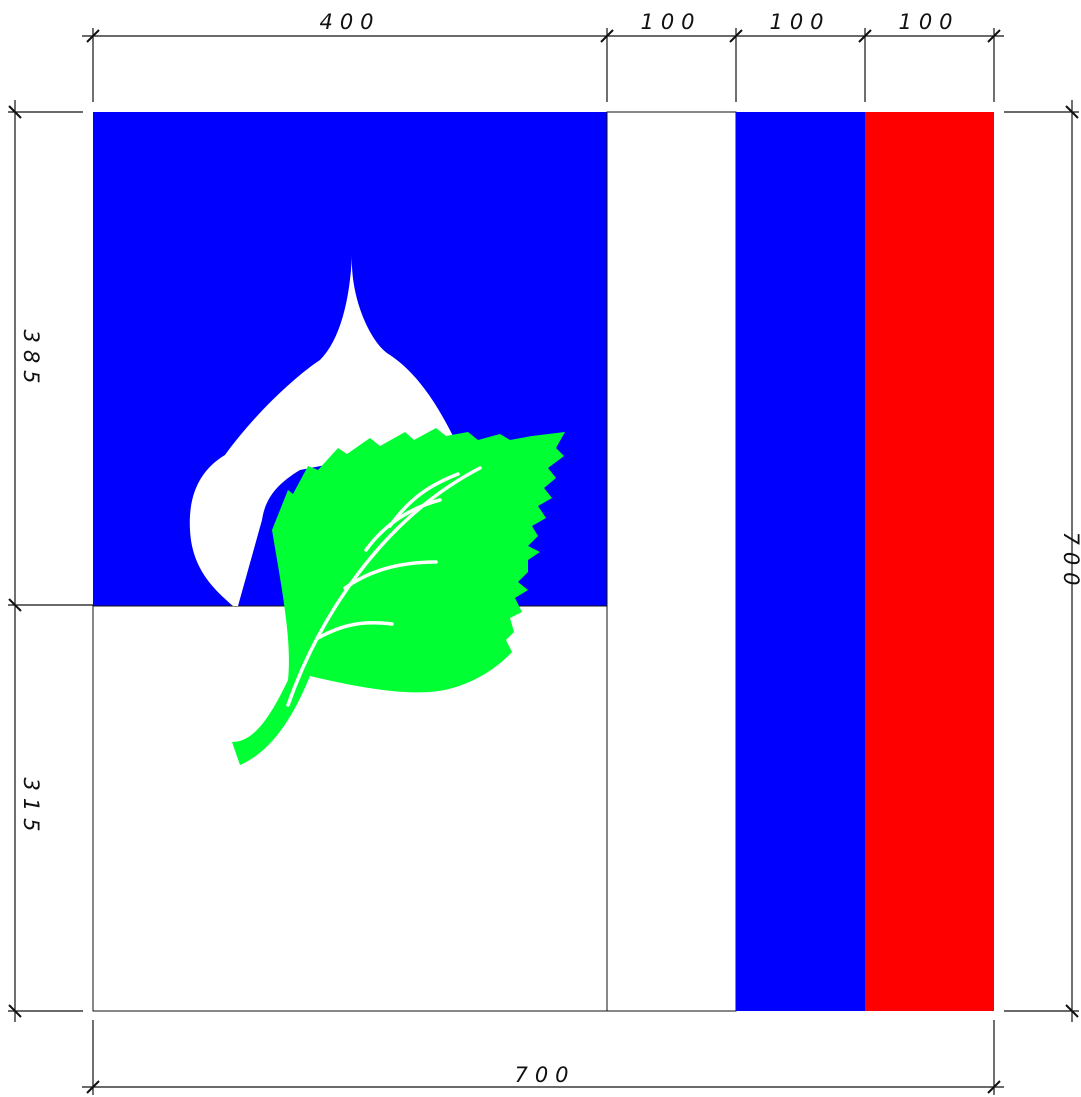 The image size is (1081, 1097). What do you see at coordinates (31, 359) in the screenshot?
I see `dim-left-upper-height: 385` at bounding box center [31, 359].